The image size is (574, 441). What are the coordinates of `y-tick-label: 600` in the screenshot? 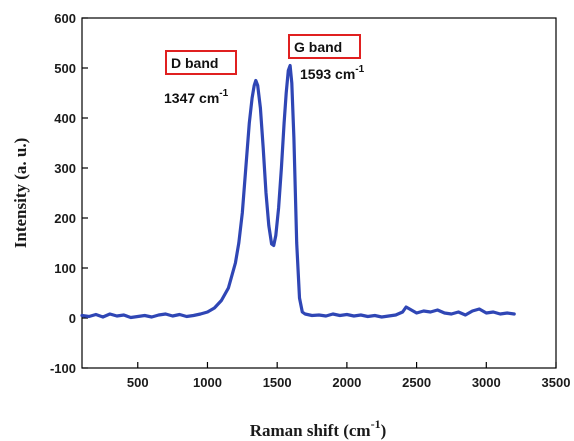 It's located at (65, 18).